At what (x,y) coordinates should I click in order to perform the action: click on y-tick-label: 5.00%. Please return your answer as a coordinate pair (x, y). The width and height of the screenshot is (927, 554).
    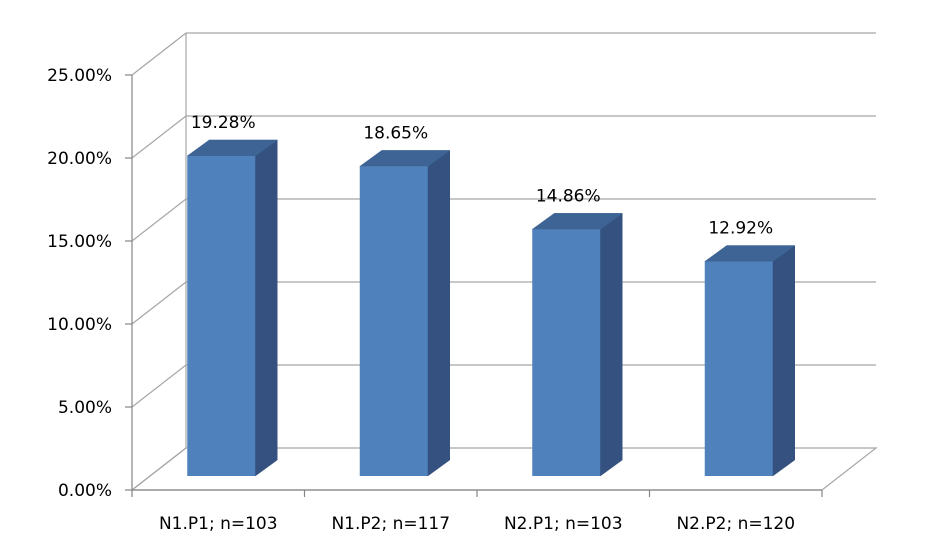
    Looking at the image, I should click on (85, 408).